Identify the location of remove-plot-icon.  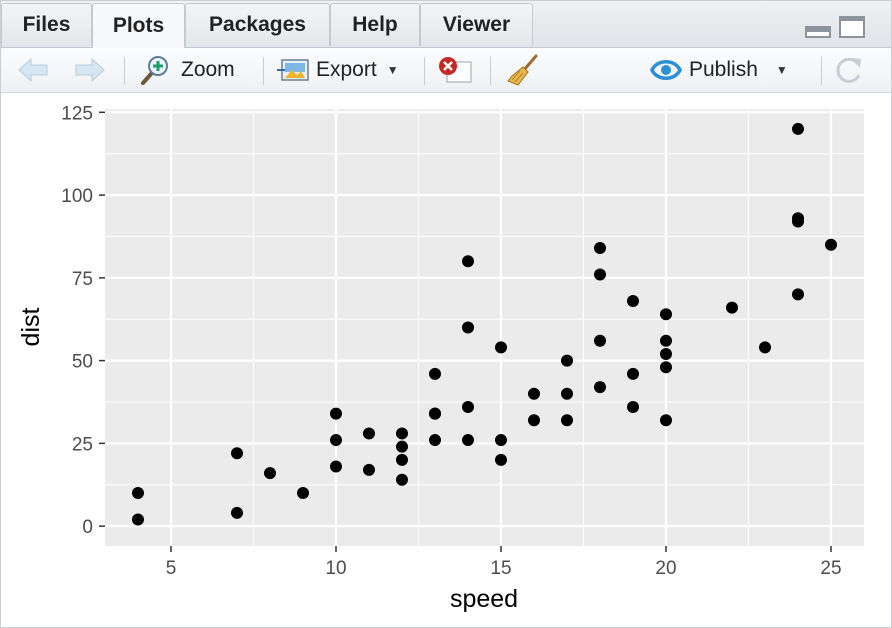
(455, 70).